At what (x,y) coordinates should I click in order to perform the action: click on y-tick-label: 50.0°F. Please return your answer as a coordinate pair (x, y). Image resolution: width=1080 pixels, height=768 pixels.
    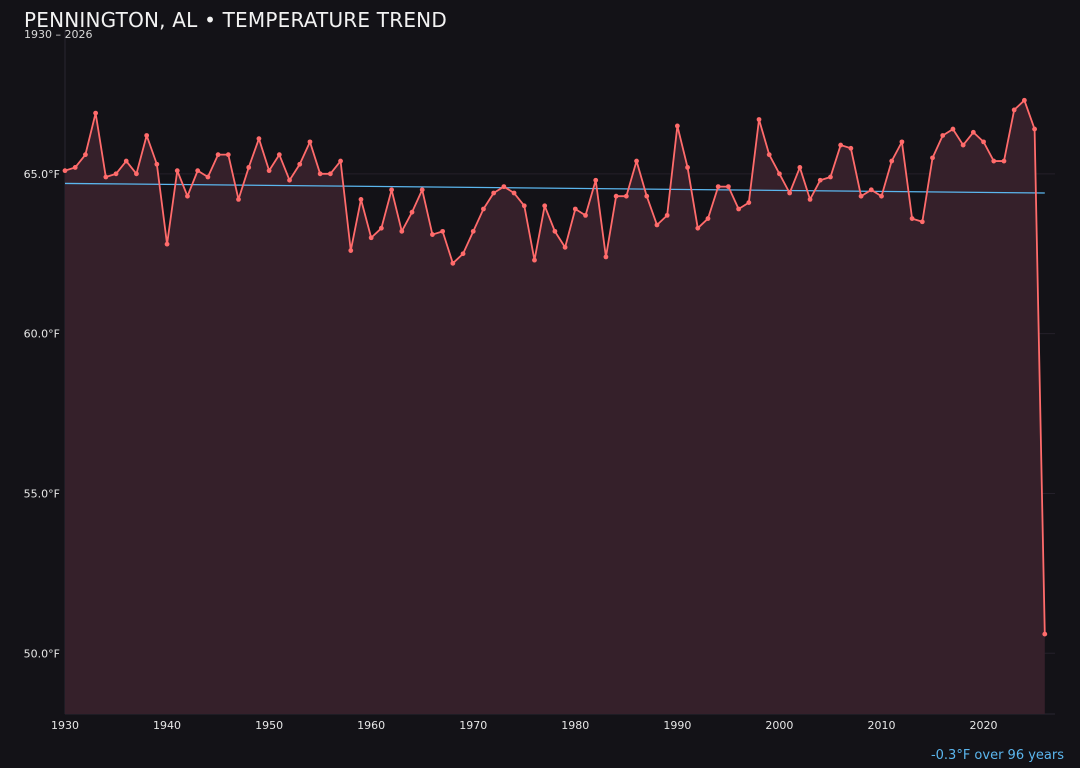
    Looking at the image, I should click on (42, 653).